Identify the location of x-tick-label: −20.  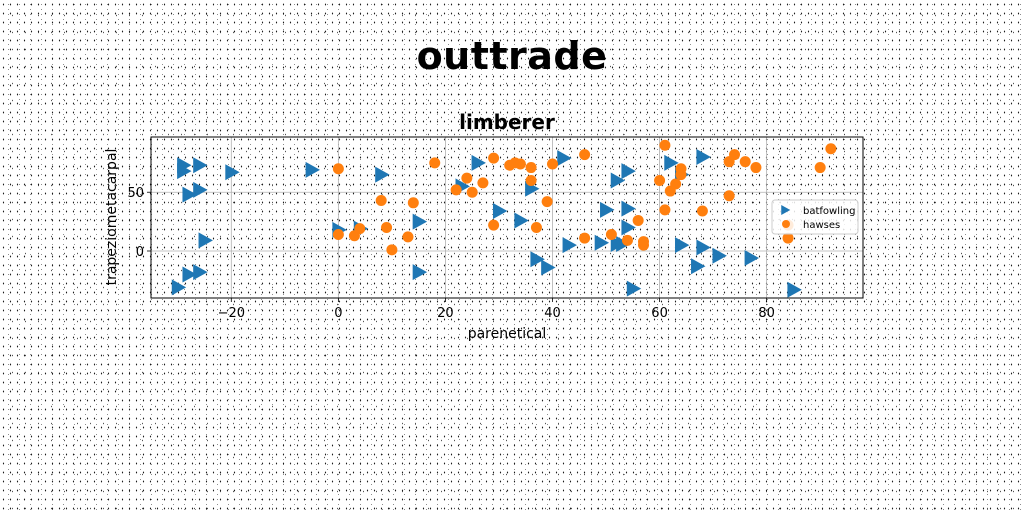
(231, 313).